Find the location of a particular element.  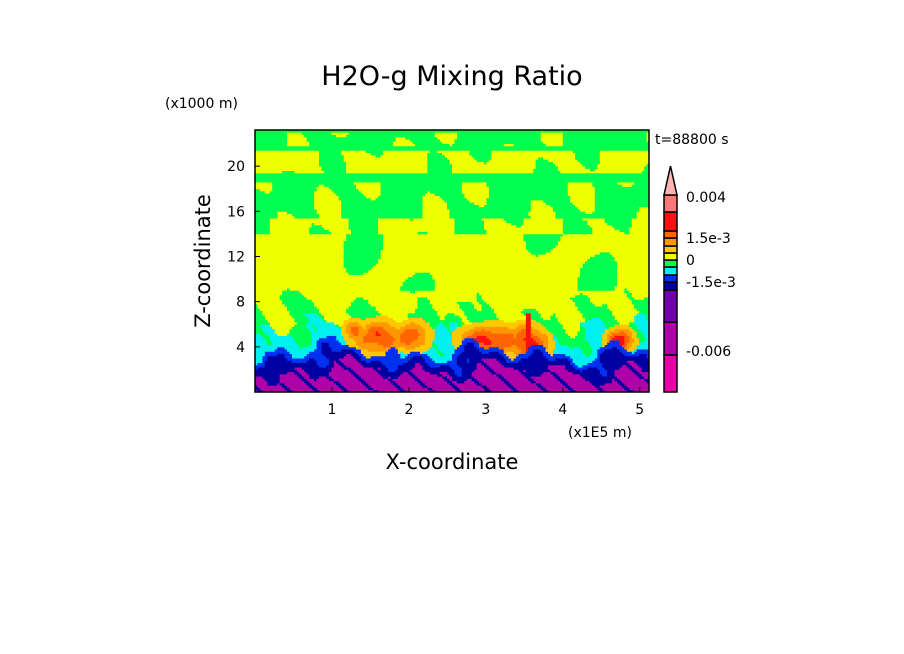

colorbar-segment is located at coordinates (670, 278).